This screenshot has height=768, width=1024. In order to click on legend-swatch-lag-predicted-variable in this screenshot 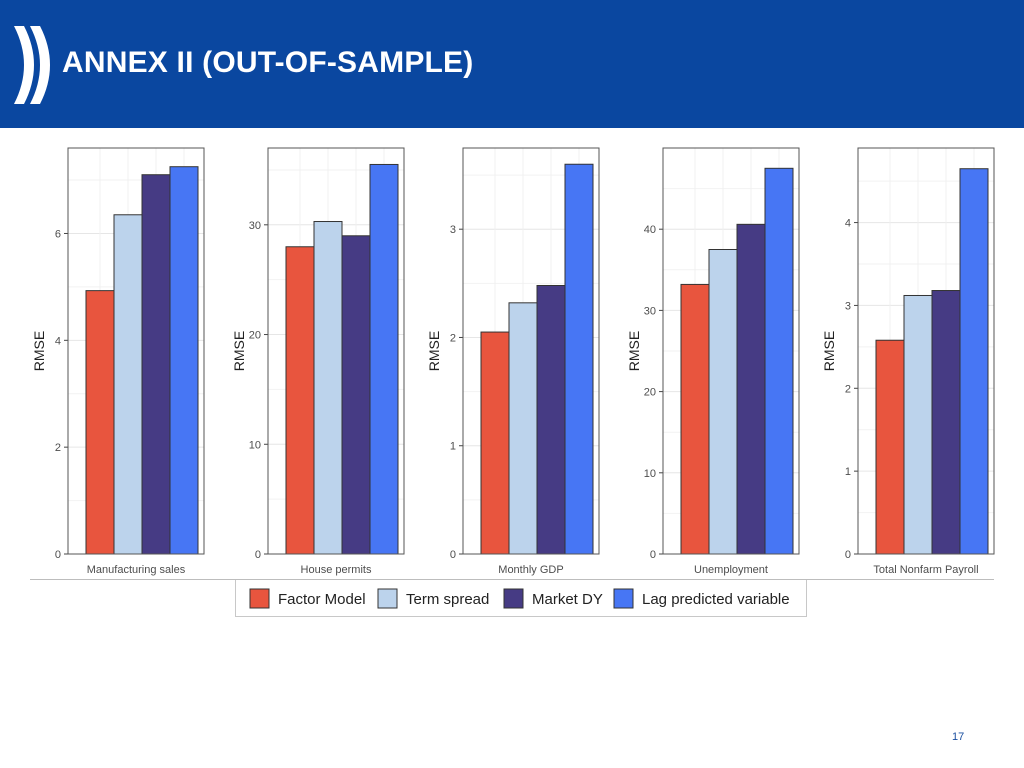, I will do `click(623, 598)`.